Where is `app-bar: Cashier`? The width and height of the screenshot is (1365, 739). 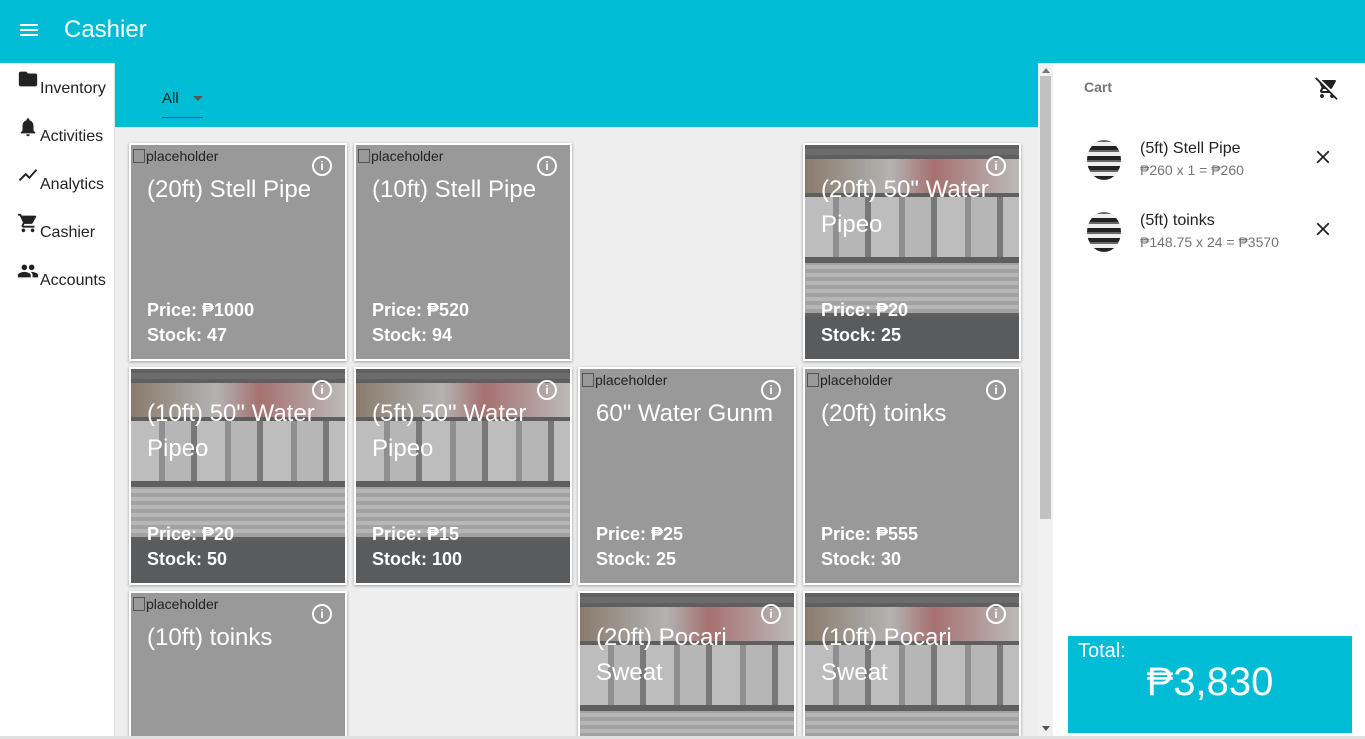
app-bar: Cashier is located at coordinates (682, 31).